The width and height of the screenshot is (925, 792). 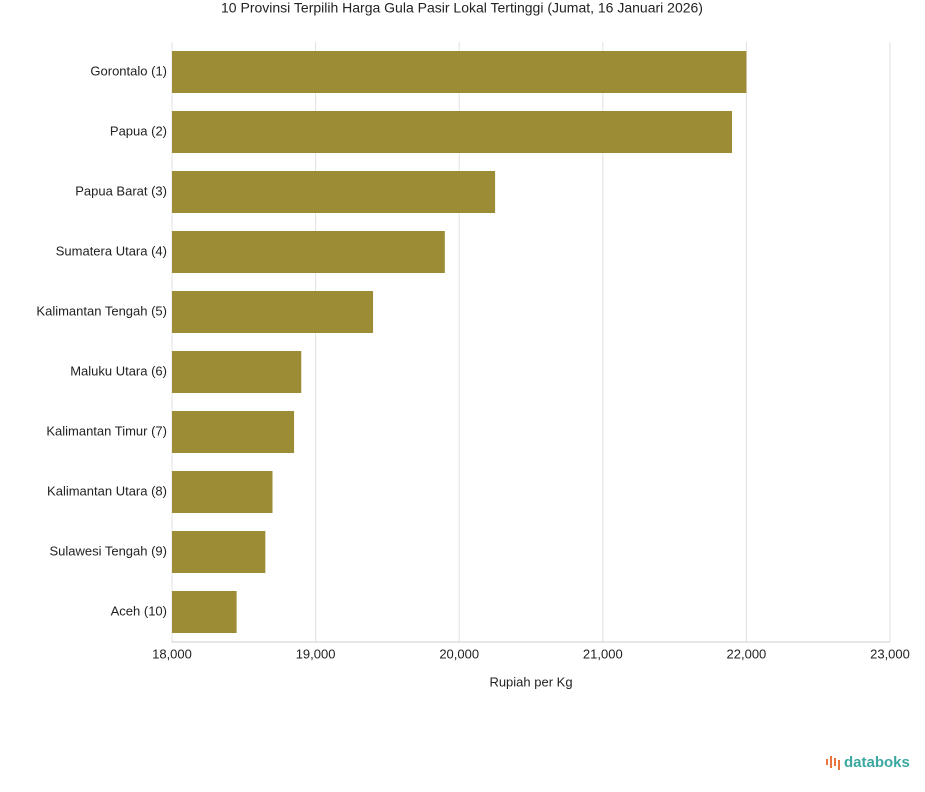 What do you see at coordinates (128, 70) in the screenshot?
I see `y-tick-label: Gorontalo (1)` at bounding box center [128, 70].